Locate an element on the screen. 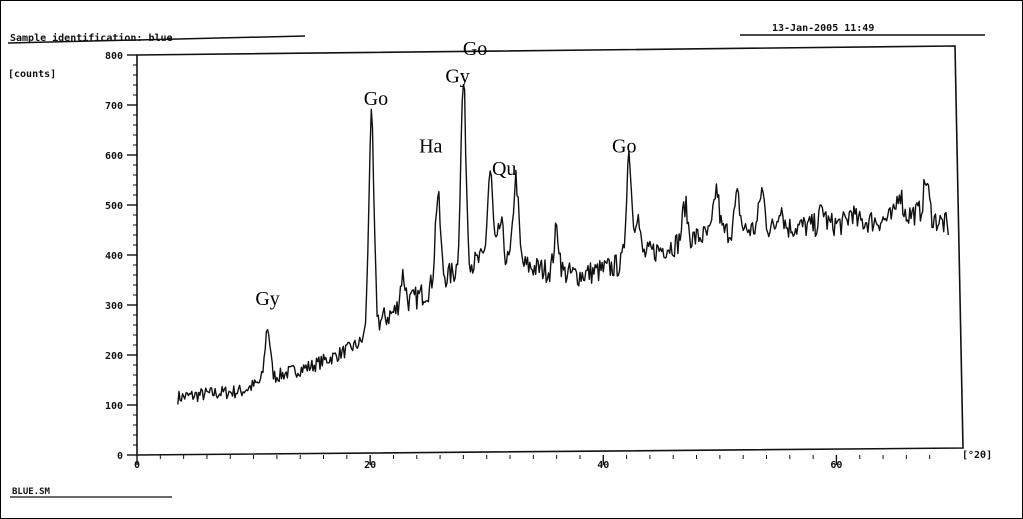 The image size is (1023, 519). x-tick-label: 20 is located at coordinates (370, 465).